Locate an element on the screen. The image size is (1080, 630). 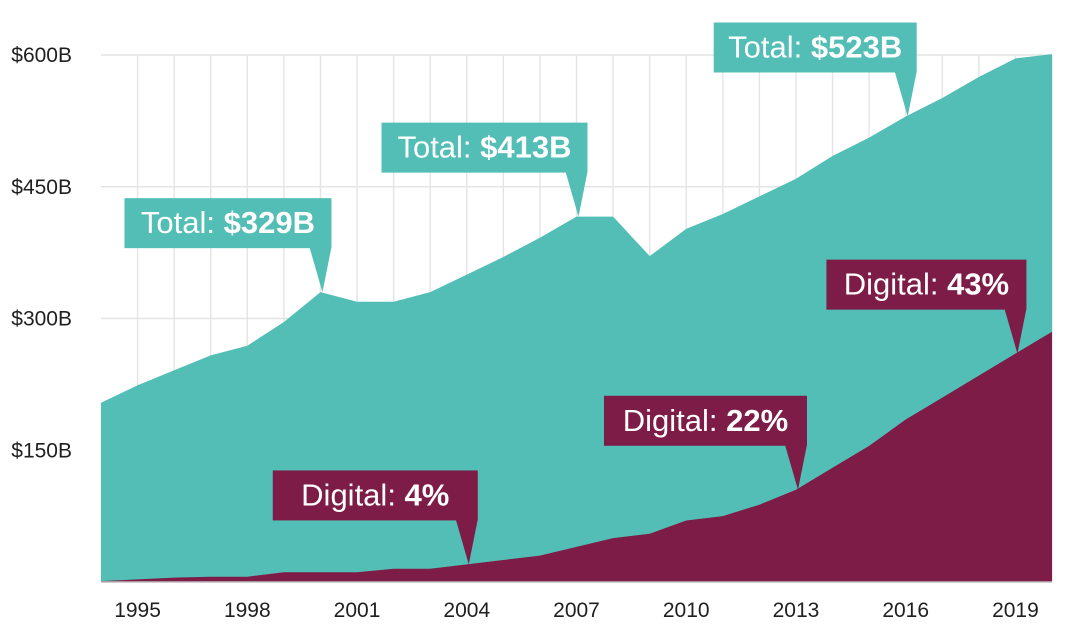
y-tick-label: $150B is located at coordinates (41, 450).